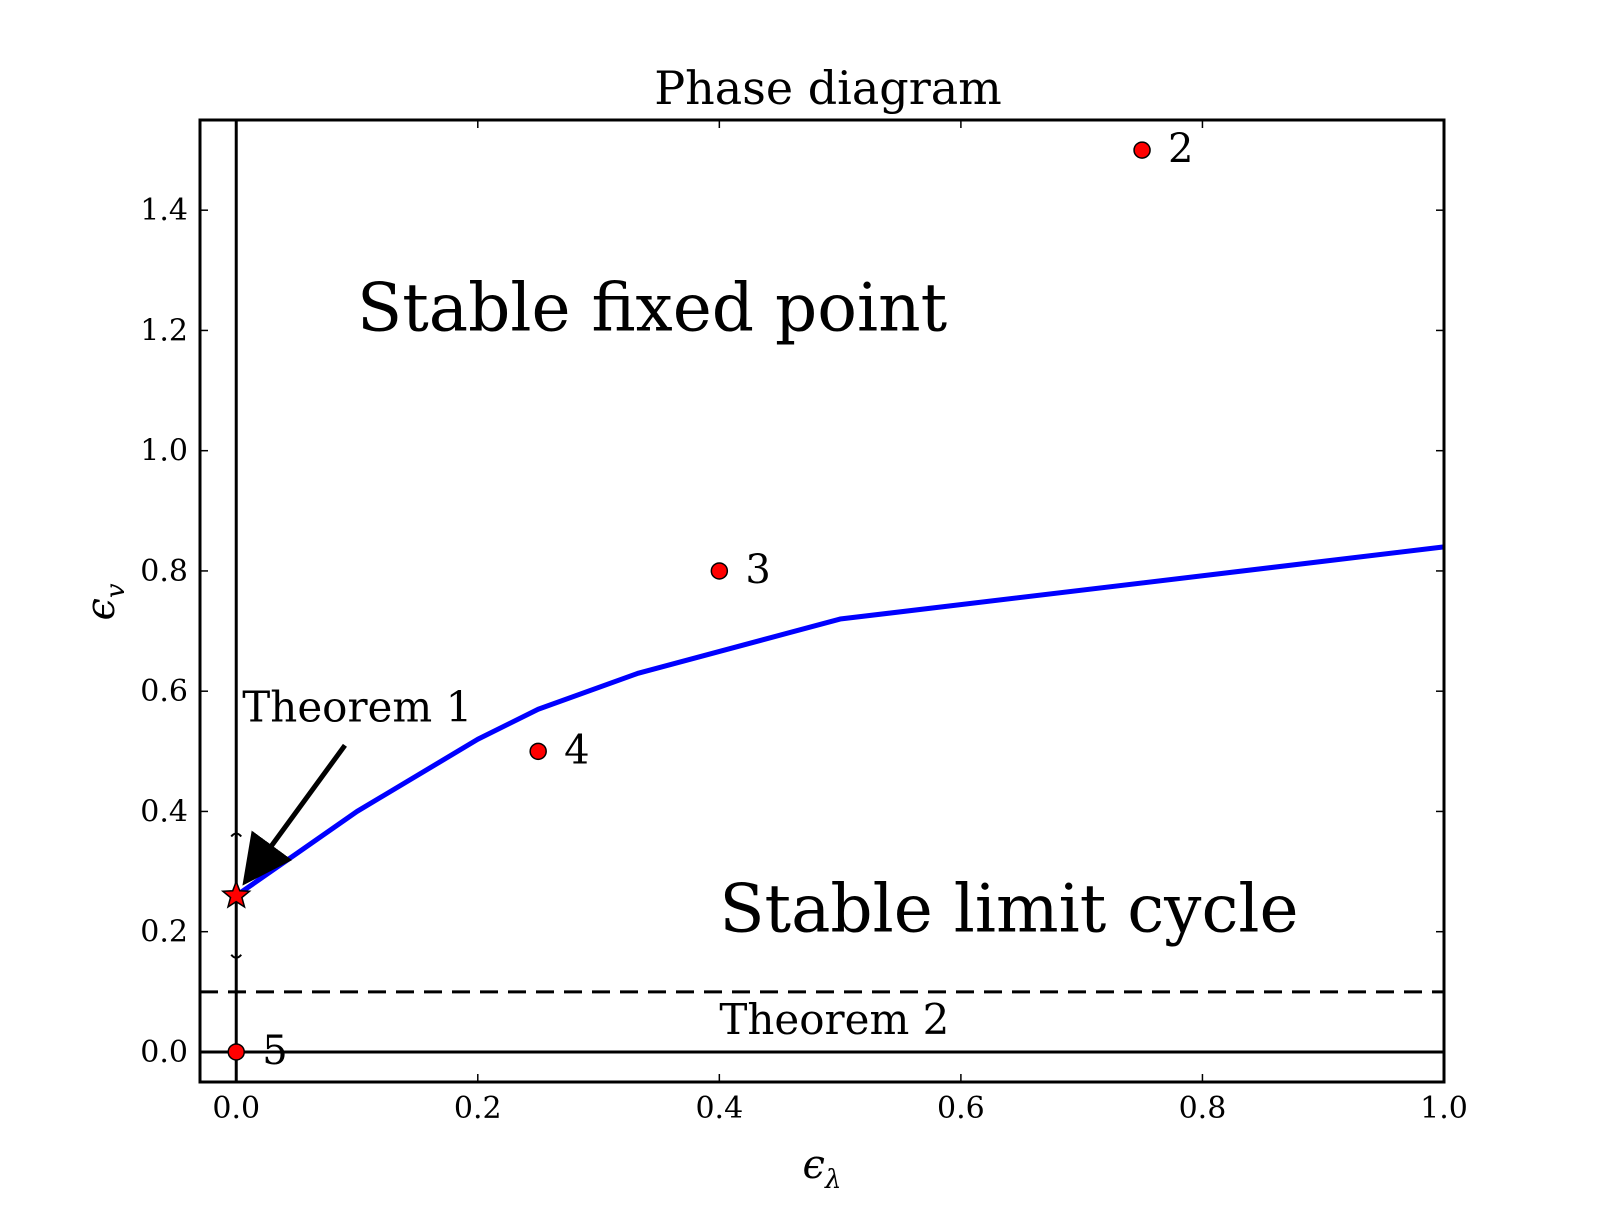 The width and height of the screenshot is (1600, 1205). Describe the element at coordinates (164, 1052) in the screenshot. I see `y-tick-label-0: 0.0` at that location.